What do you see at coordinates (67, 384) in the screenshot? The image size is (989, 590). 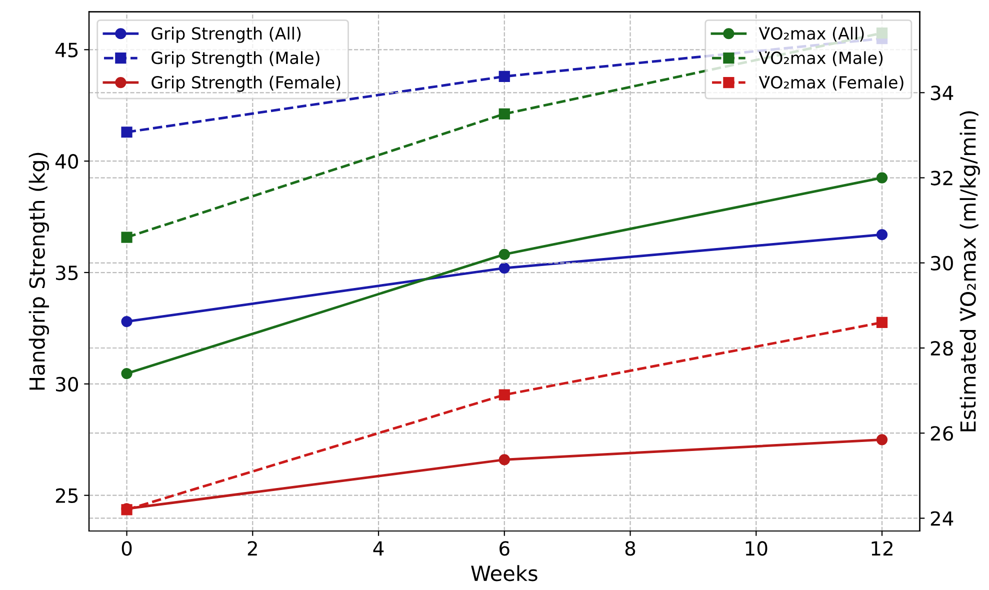 I see `y-tick-label: 30` at bounding box center [67, 384].